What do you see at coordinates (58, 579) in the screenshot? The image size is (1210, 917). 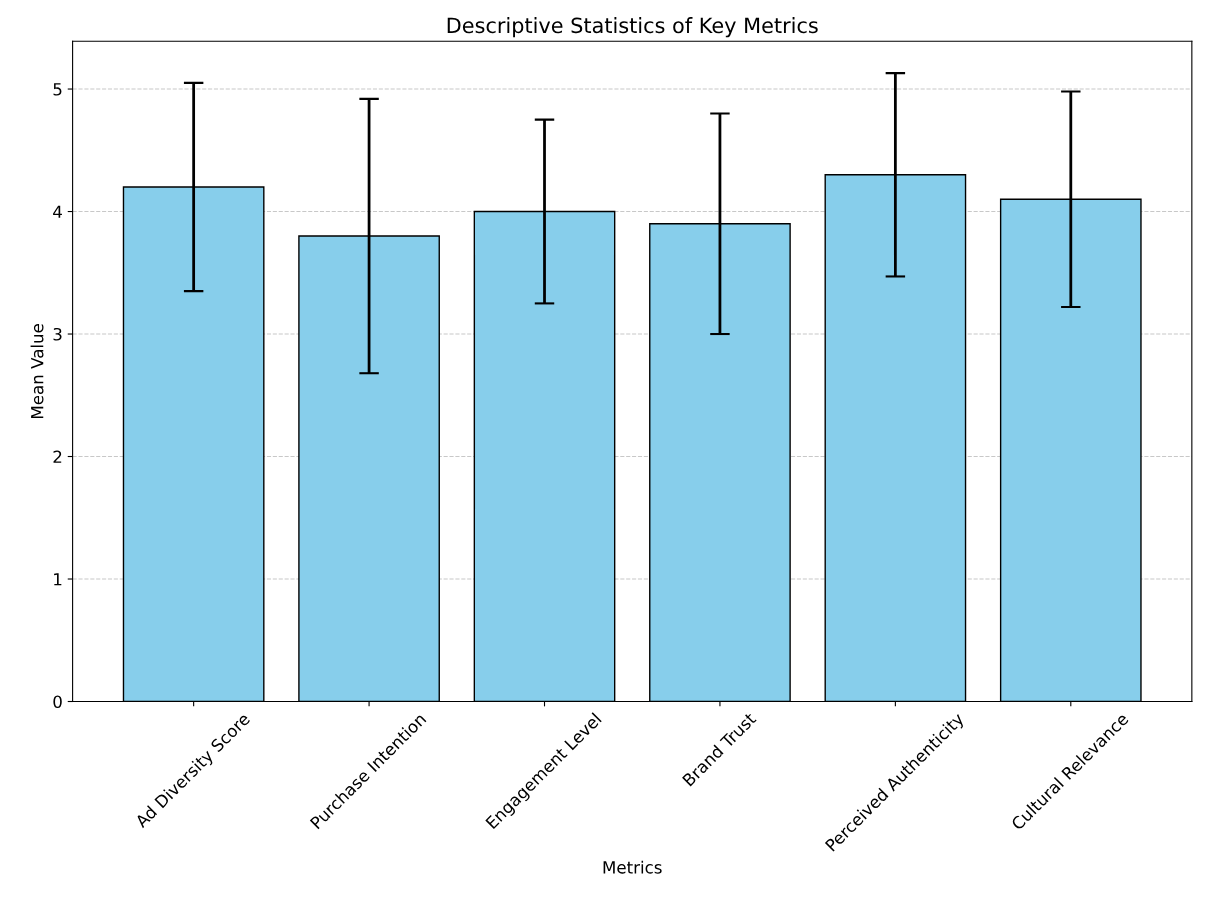 I see `y-tick-label: 1` at bounding box center [58, 579].